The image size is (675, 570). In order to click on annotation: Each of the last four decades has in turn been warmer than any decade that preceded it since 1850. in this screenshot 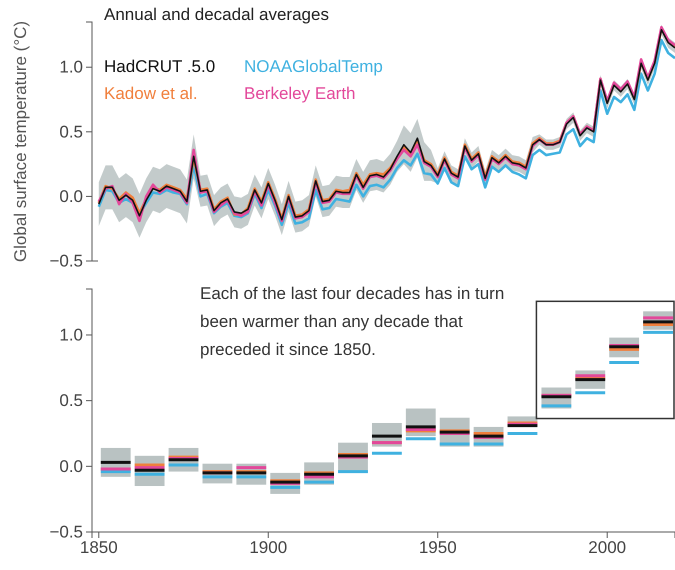, I will do `click(352, 321)`.